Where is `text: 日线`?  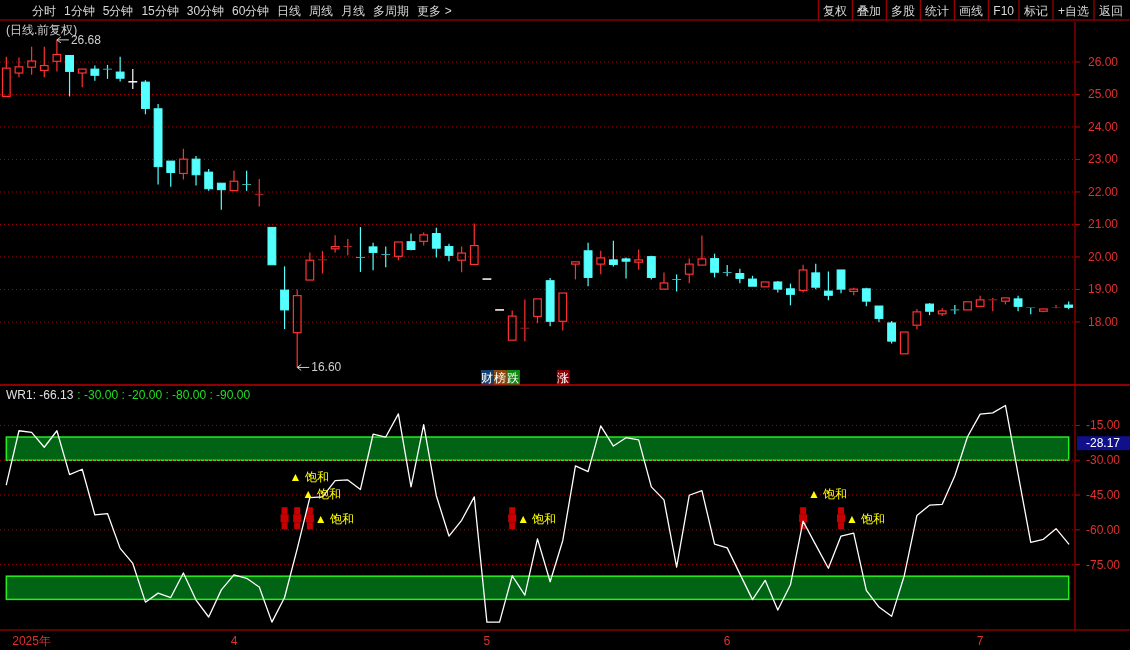
text: 日线 is located at coordinates (289, 11).